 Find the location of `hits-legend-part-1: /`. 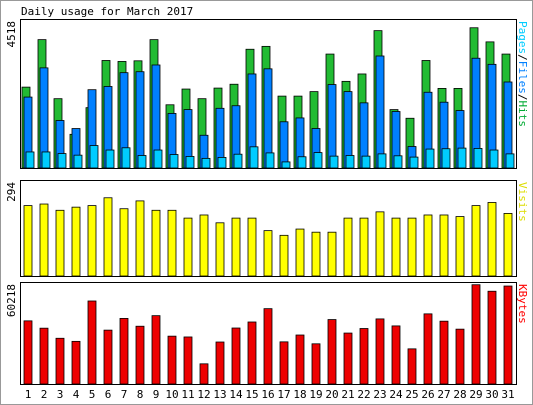

hits-legend-part-1: / is located at coordinates (522, 57).